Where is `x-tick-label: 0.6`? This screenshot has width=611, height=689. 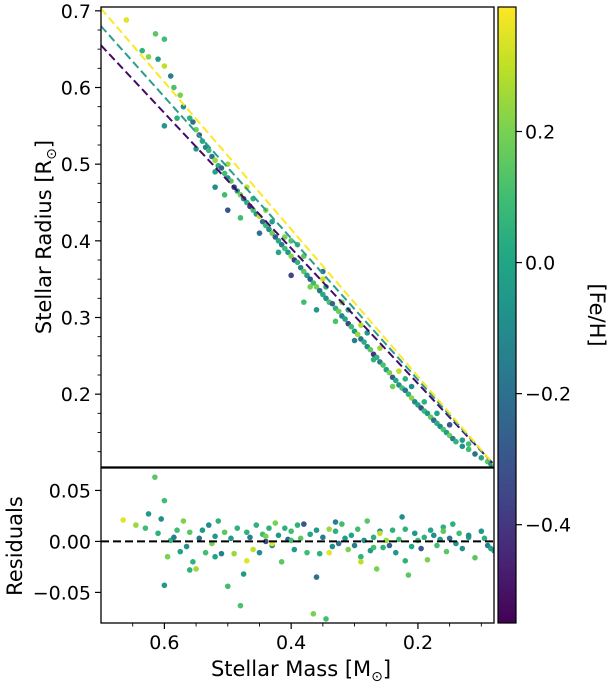
x-tick-label: 0.6 is located at coordinates (164, 643).